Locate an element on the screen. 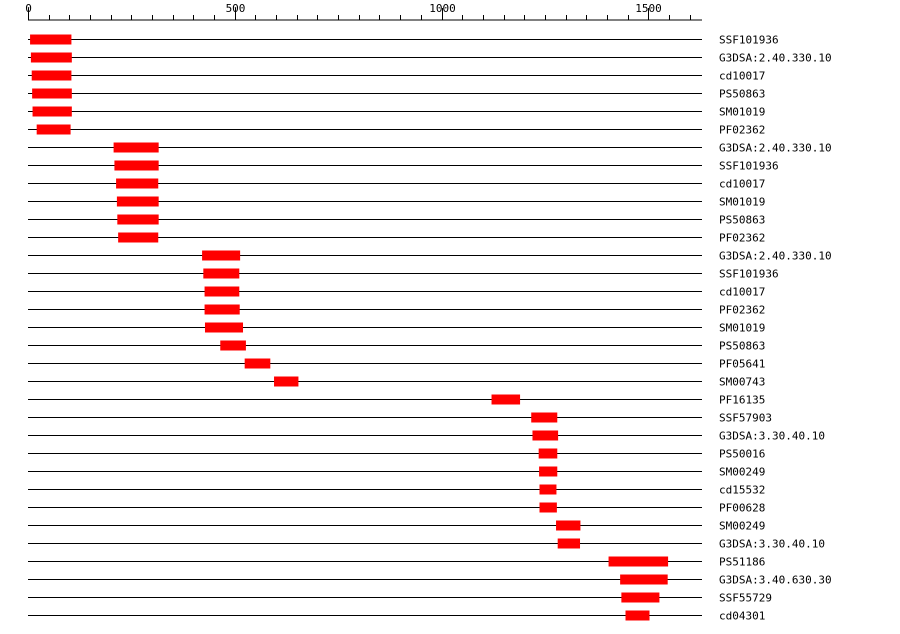  position-axis: 0 500 1000 1500 is located at coordinates (363, 11).